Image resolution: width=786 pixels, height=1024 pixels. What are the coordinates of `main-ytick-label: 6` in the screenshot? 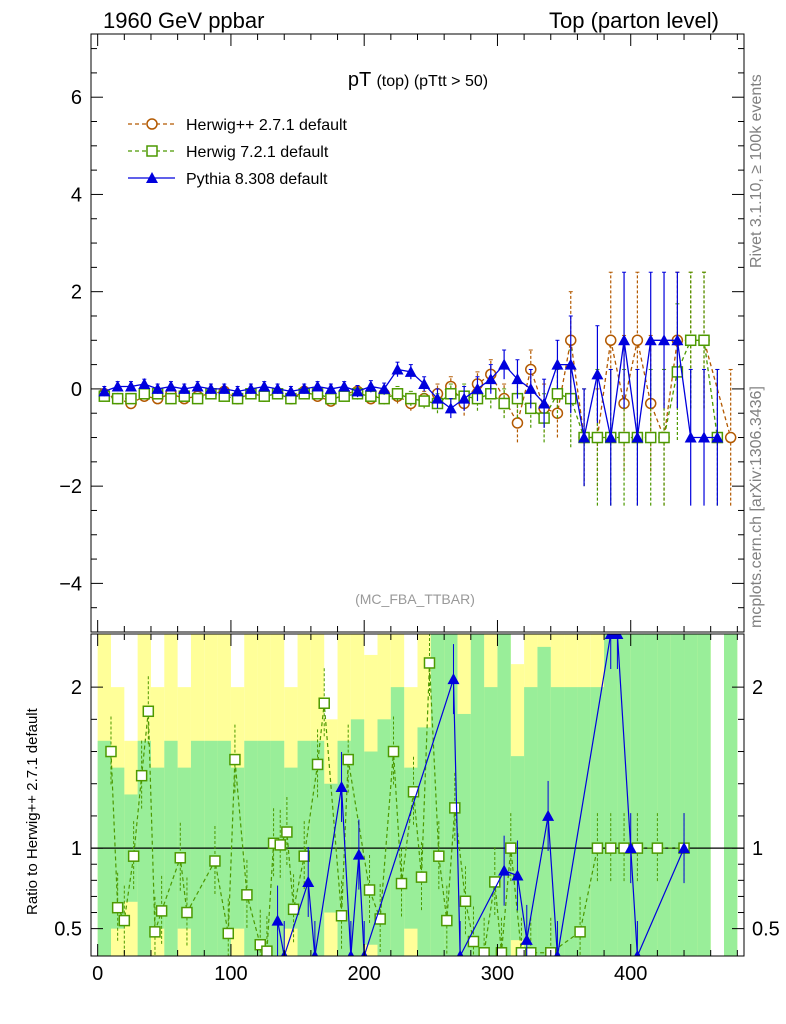 It's located at (76, 98).